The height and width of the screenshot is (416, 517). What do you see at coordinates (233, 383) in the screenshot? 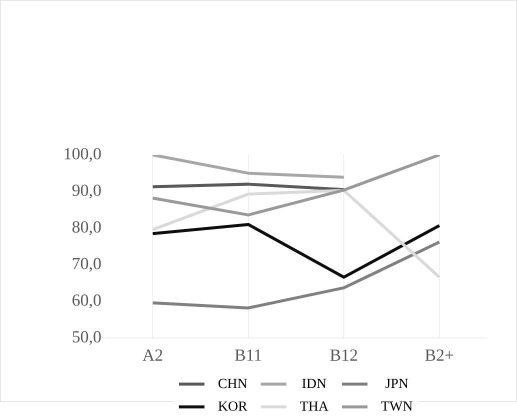
I see `legend-label: CHN` at bounding box center [233, 383].